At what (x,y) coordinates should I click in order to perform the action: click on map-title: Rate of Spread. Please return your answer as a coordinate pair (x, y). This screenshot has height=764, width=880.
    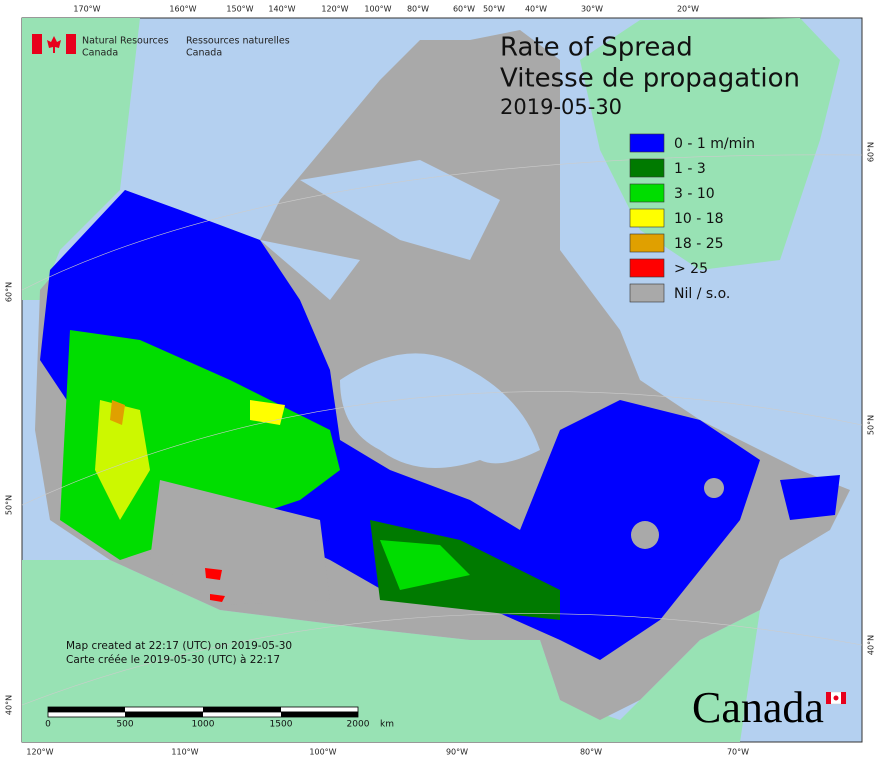
    Looking at the image, I should click on (596, 48).